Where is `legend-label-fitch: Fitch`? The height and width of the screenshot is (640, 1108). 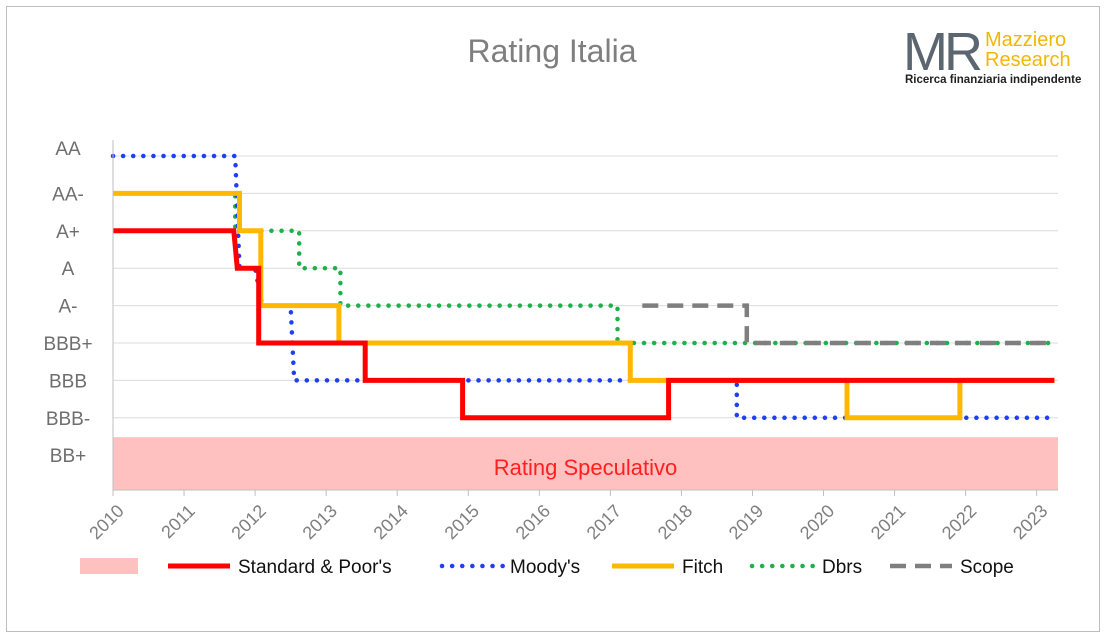
legend-label-fitch: Fitch is located at coordinates (702, 567).